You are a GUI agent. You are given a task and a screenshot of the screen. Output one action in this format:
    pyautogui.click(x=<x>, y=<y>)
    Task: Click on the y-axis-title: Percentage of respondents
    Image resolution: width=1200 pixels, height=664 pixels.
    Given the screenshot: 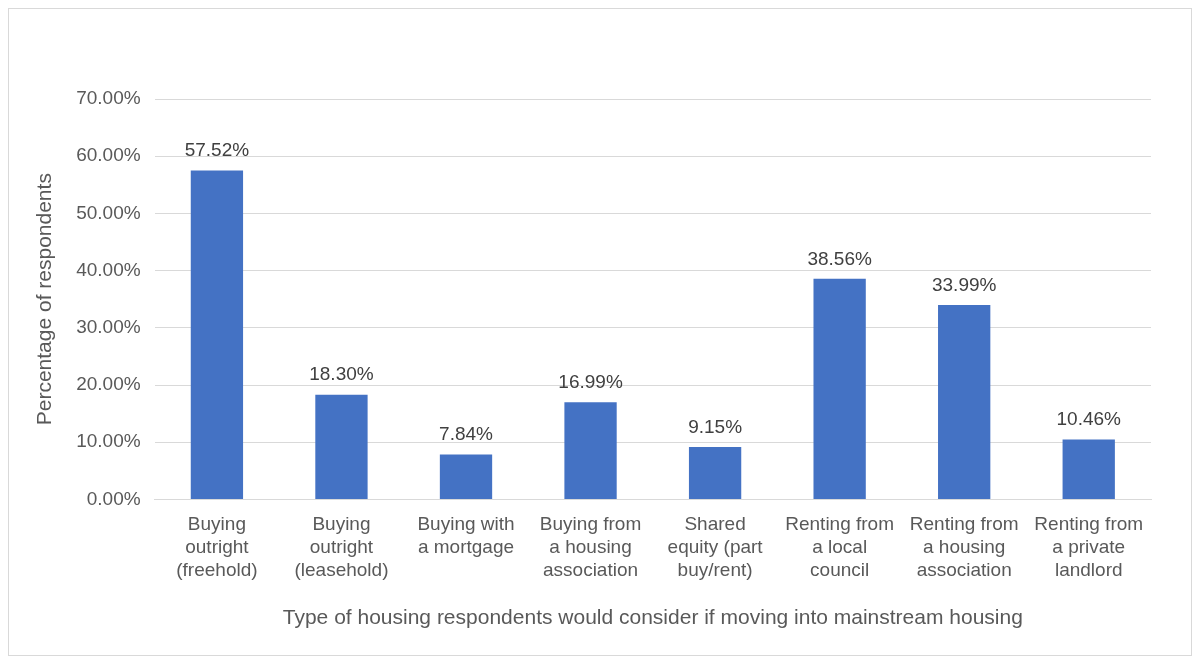 What is the action you would take?
    pyautogui.click(x=44, y=299)
    